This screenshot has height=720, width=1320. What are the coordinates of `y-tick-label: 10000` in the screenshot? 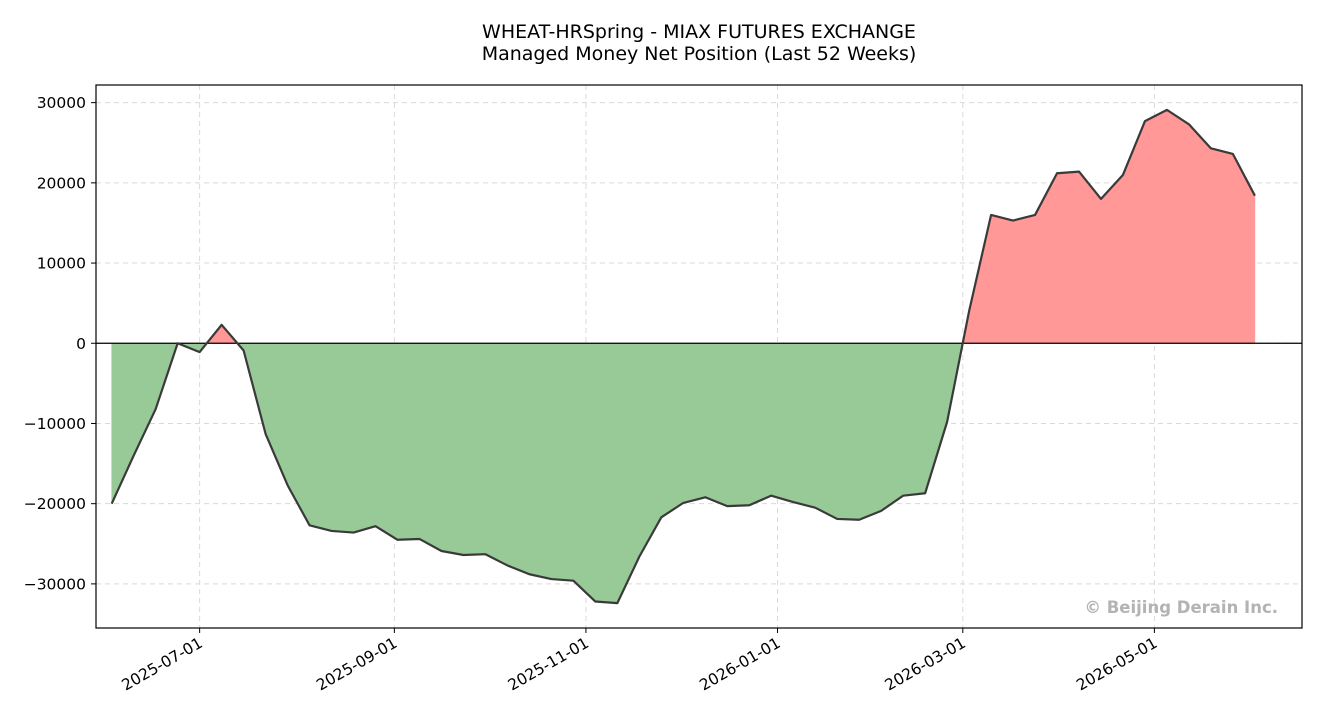 It's located at (61, 264).